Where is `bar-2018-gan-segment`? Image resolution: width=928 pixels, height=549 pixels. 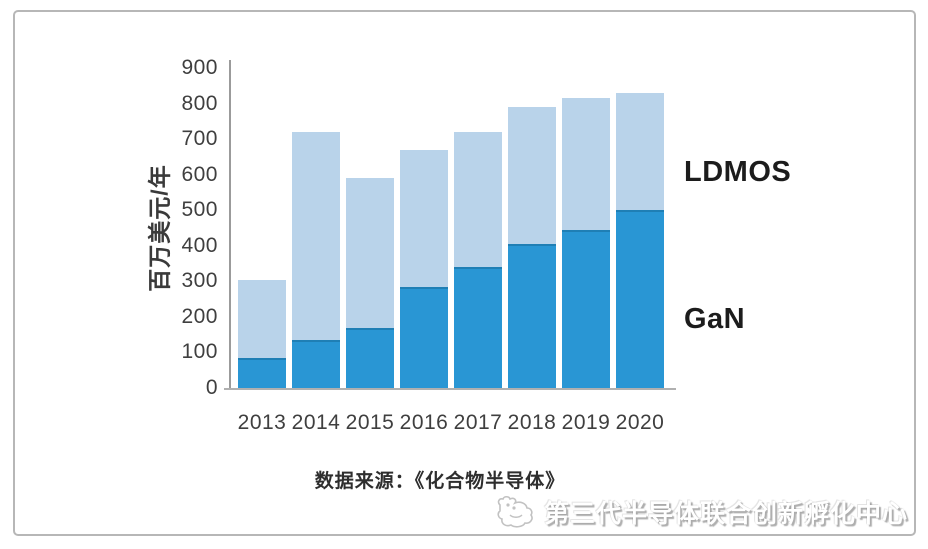 bar-2018-gan-segment is located at coordinates (532, 316).